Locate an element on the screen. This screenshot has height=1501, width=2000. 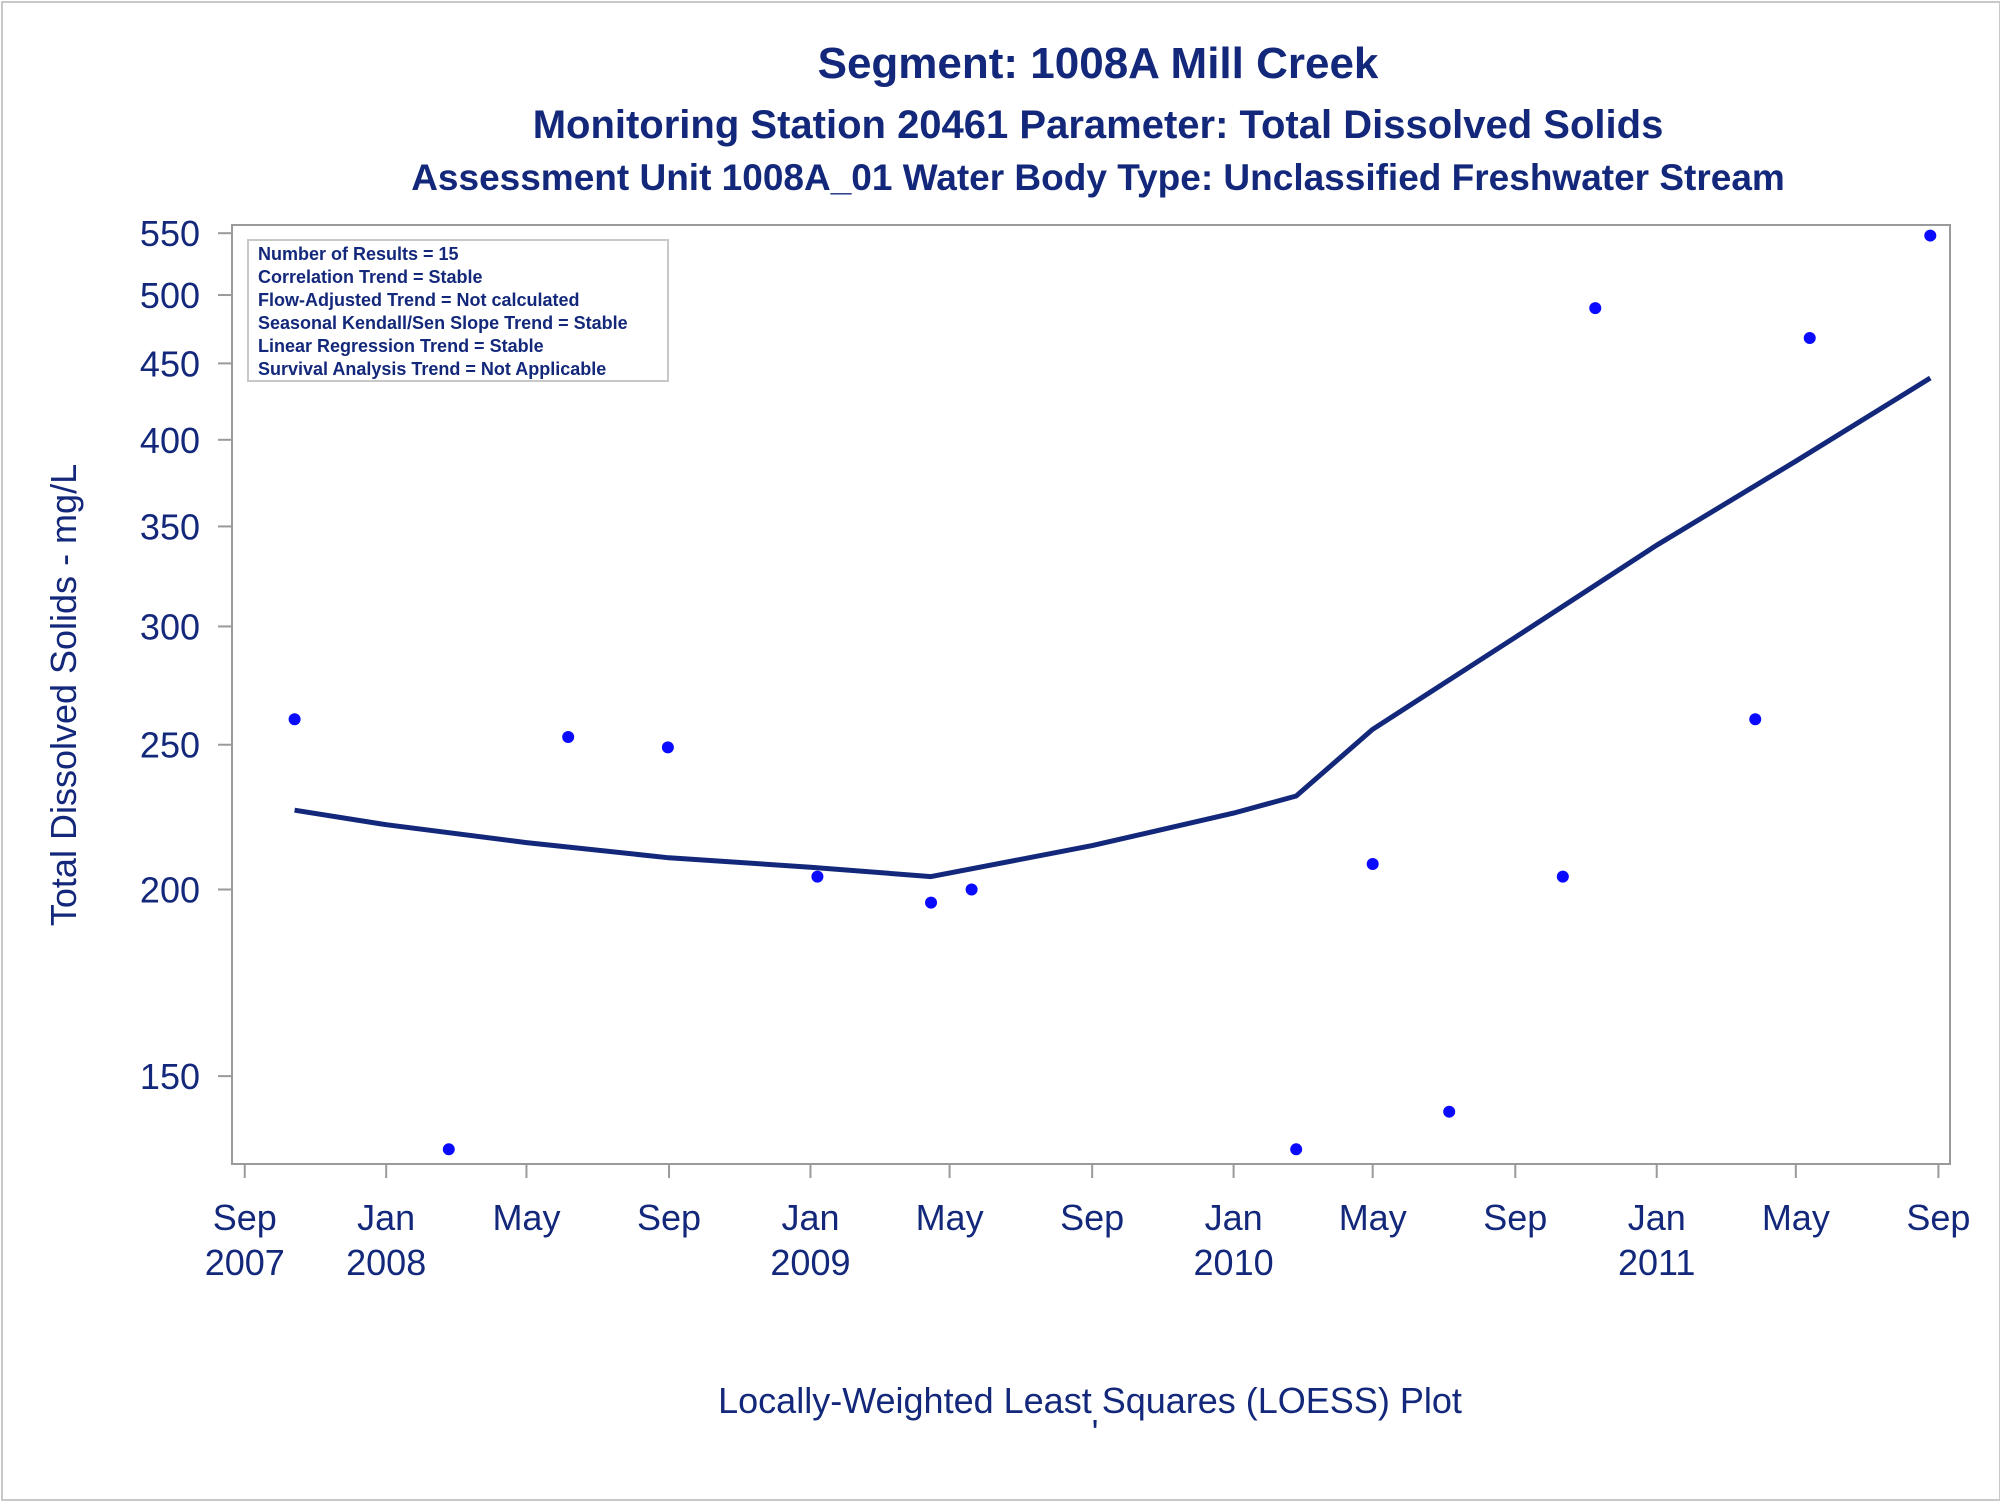
stats-line-correlation: Correlation Trend = Stable is located at coordinates (370, 277).